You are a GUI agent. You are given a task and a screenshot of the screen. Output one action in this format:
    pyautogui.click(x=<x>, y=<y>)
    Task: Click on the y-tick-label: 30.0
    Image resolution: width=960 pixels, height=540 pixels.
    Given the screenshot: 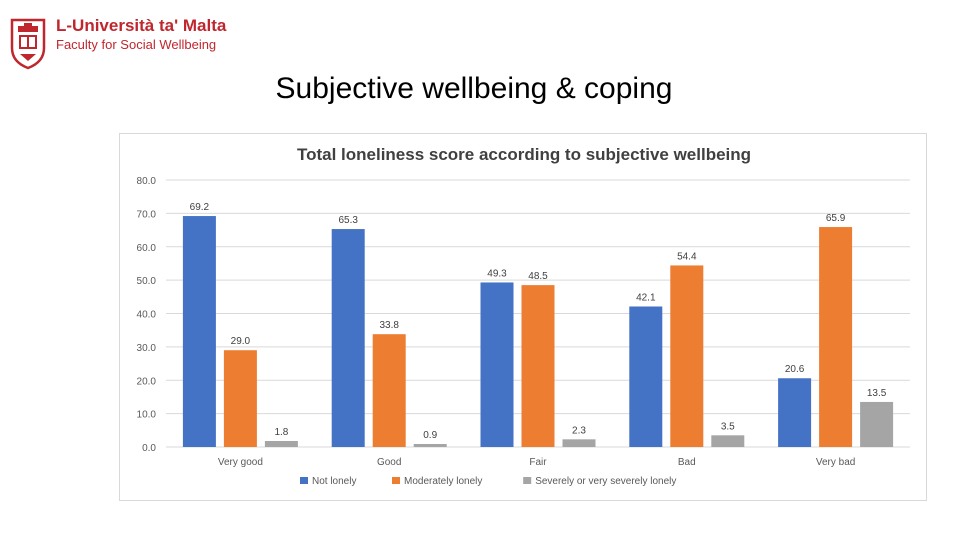 What is the action you would take?
    pyautogui.click(x=147, y=348)
    